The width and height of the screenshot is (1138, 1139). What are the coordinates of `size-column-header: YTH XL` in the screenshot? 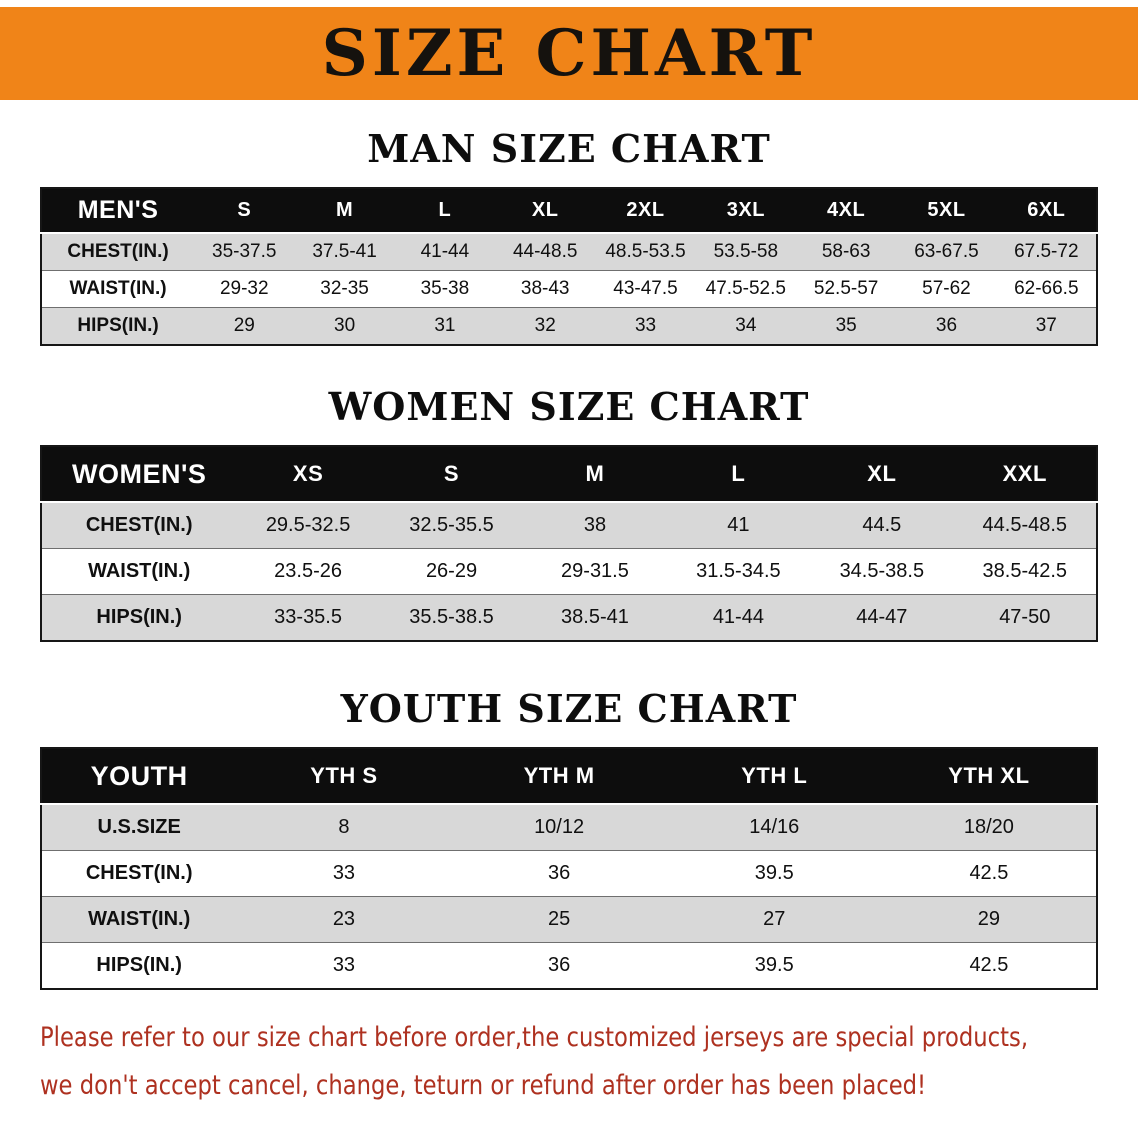 It's located at (989, 775).